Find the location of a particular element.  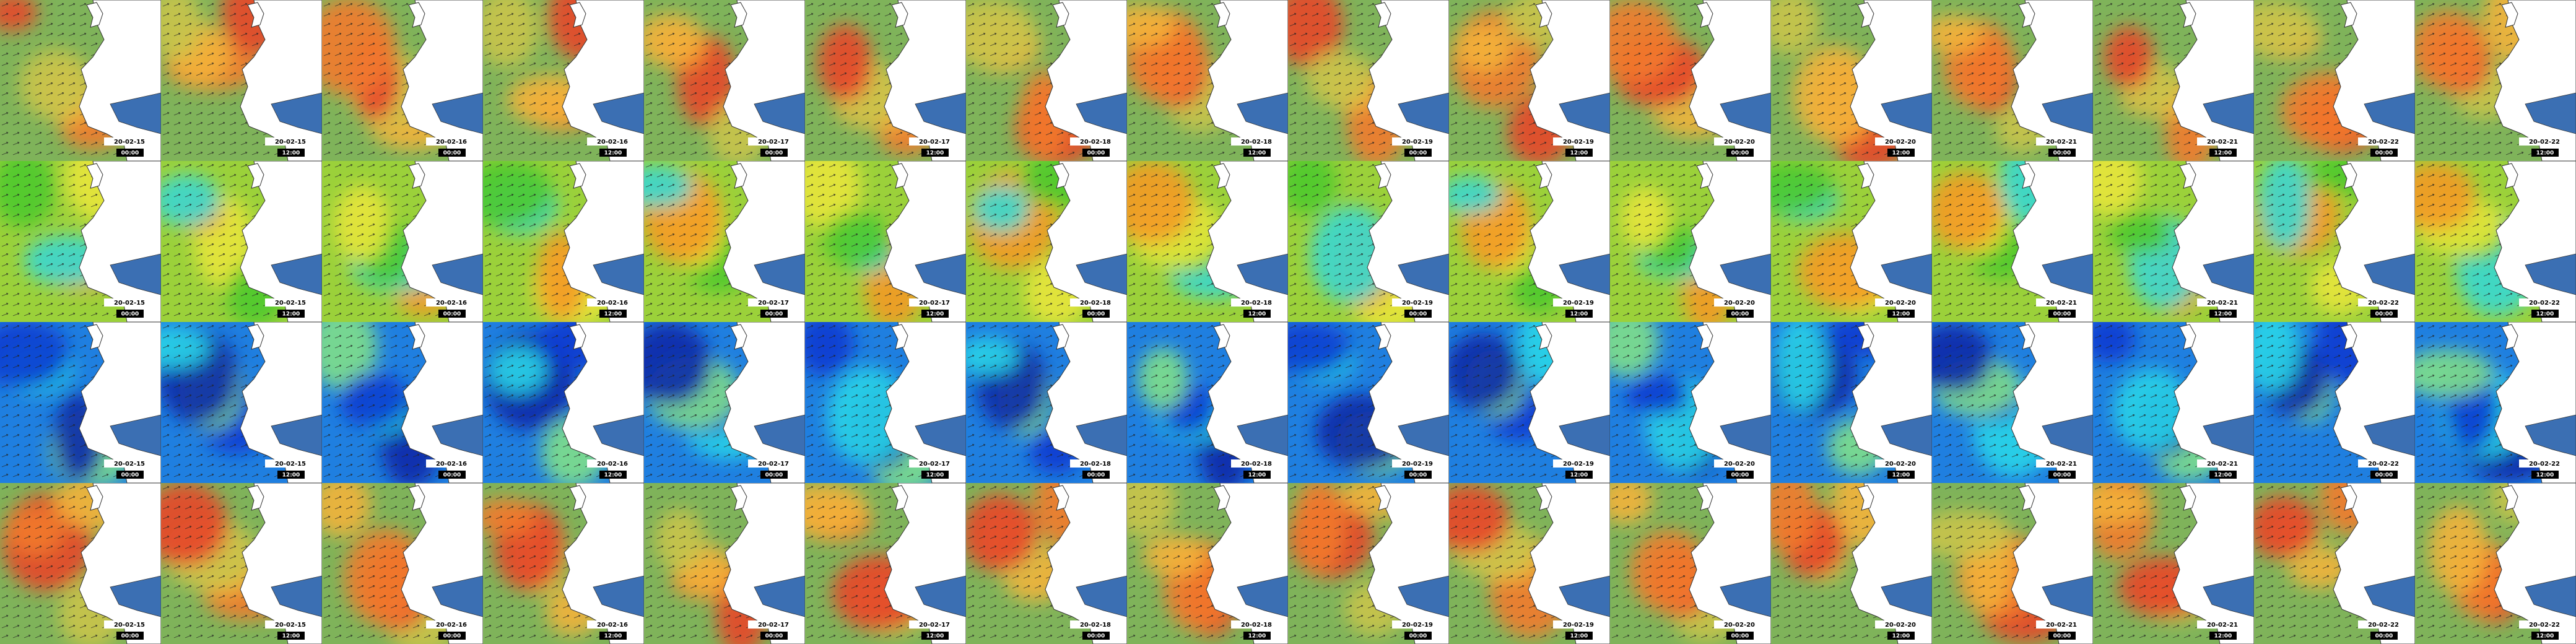

date-label: 20-02-17 is located at coordinates (935, 303).